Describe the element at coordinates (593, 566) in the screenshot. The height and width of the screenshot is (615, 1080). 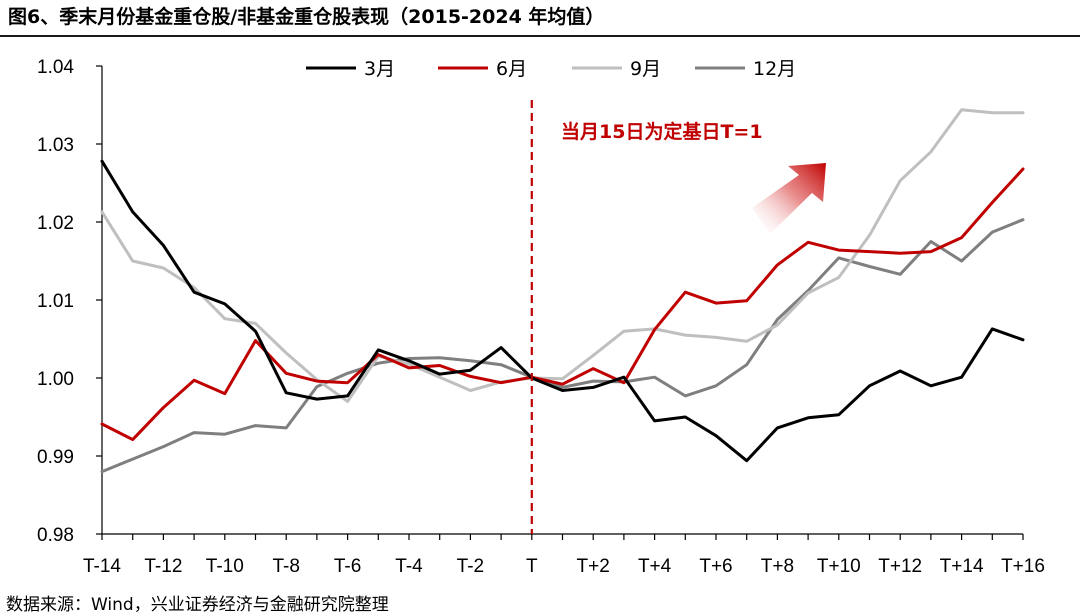
I see `x-tick-label: T+2` at that location.